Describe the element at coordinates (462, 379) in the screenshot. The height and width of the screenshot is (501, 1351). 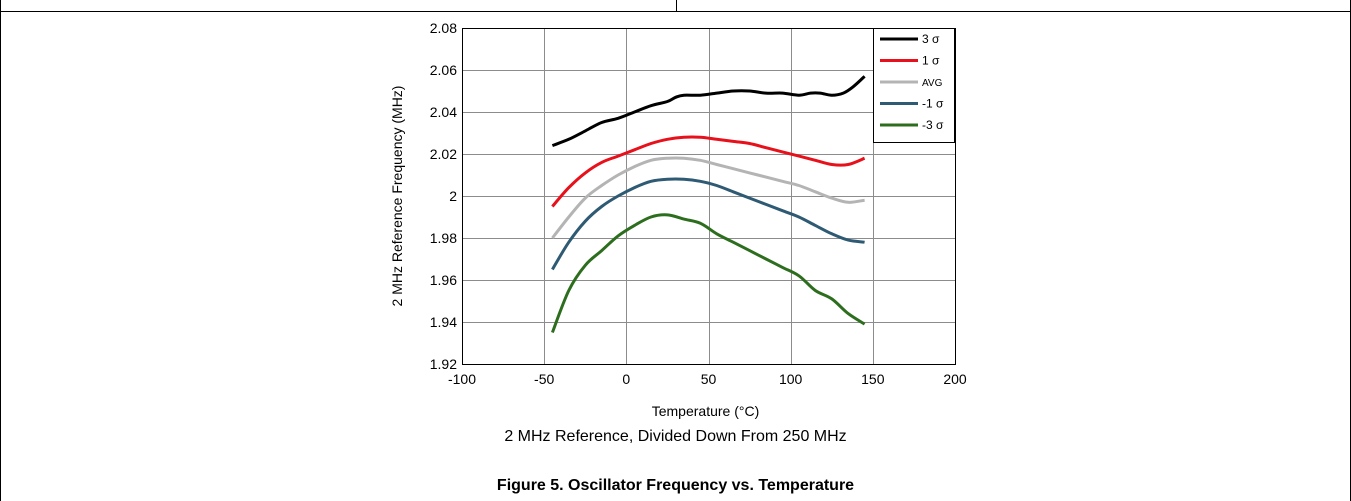
I see `x-tick-label: -100` at that location.